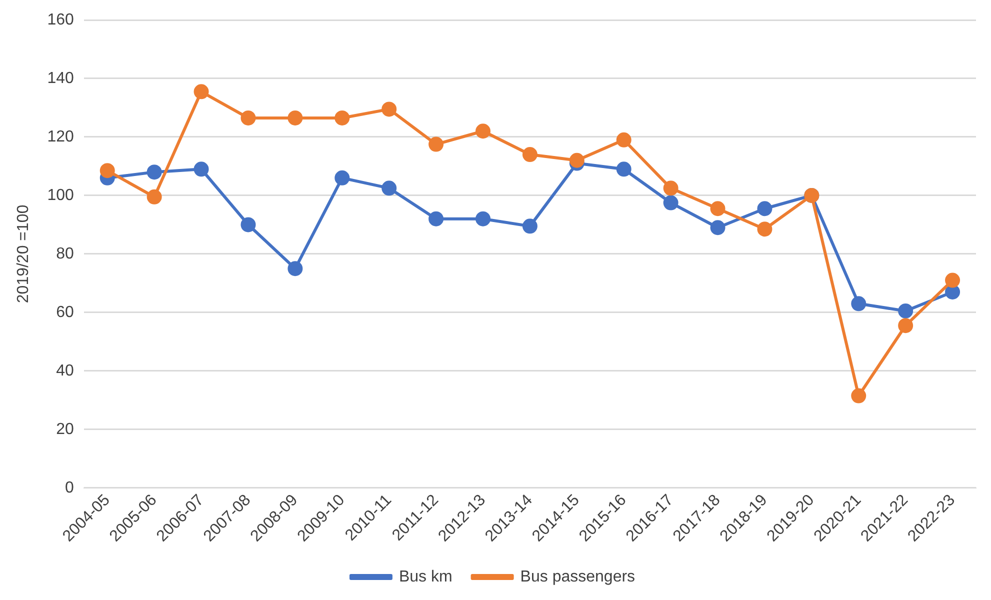  Describe the element at coordinates (60, 78) in the screenshot. I see `y-tick-label: 140` at that location.